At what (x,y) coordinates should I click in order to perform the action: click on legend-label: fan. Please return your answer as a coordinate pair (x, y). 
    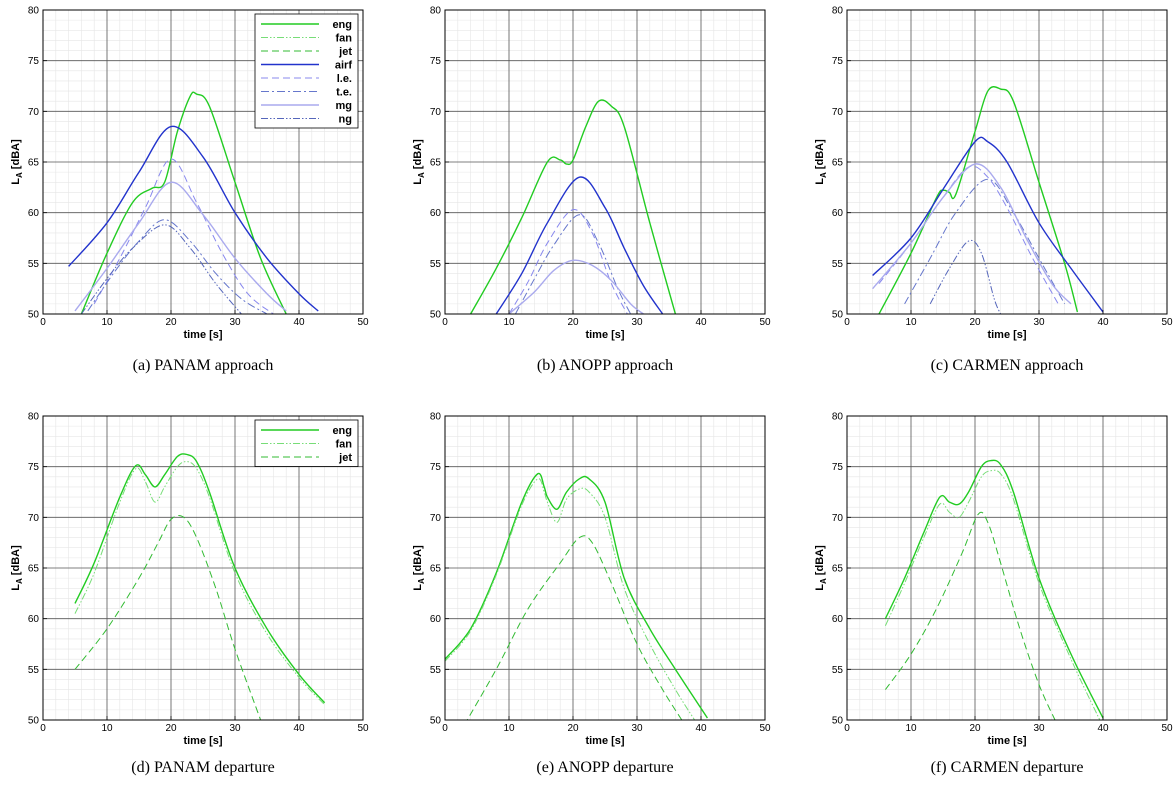
    Looking at the image, I should click on (344, 445).